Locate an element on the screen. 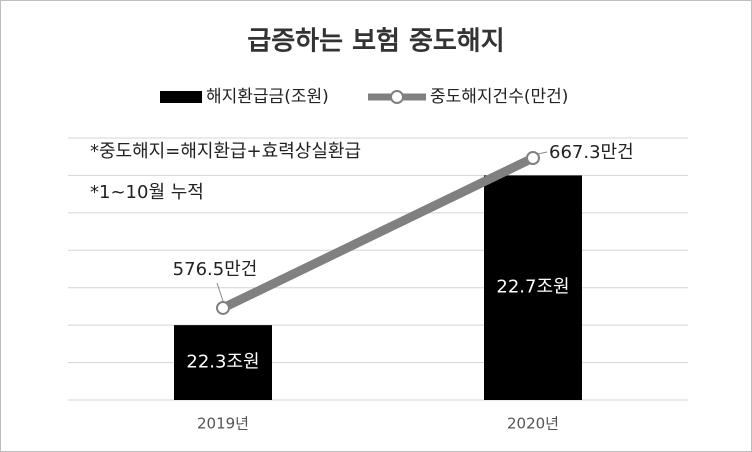 Image resolution: width=752 pixels, height=452 pixels. line-value-label: 576.5만건 is located at coordinates (215, 269).